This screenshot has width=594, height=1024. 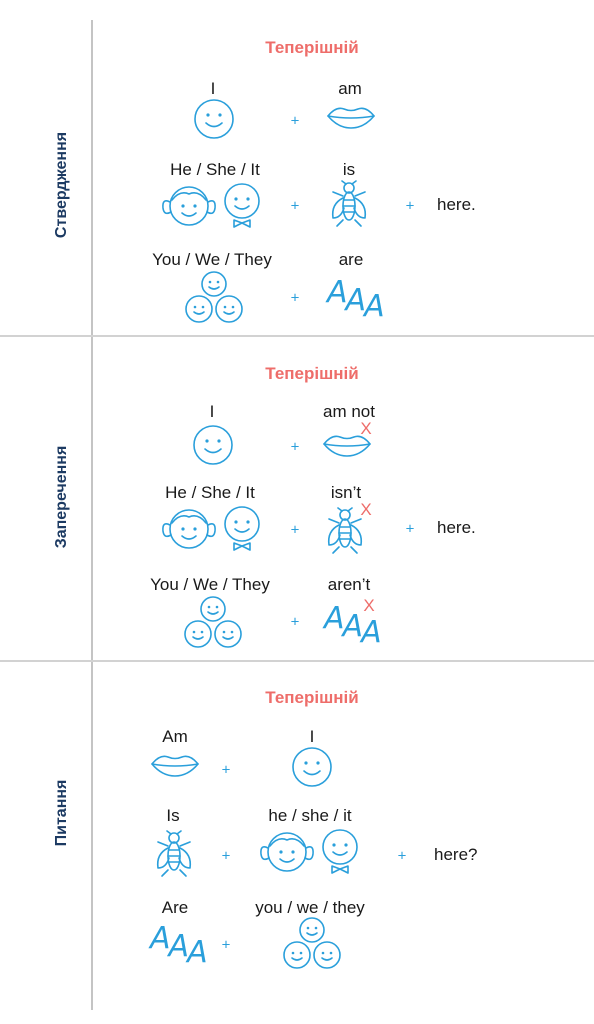 I want to click on side-label-question: Питання, so click(x=61, y=813).